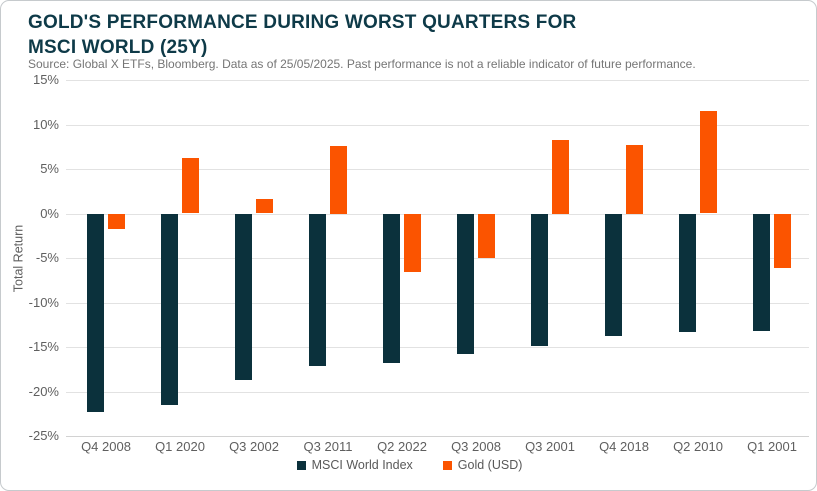  I want to click on legend-marker-gold-icon, so click(447, 465).